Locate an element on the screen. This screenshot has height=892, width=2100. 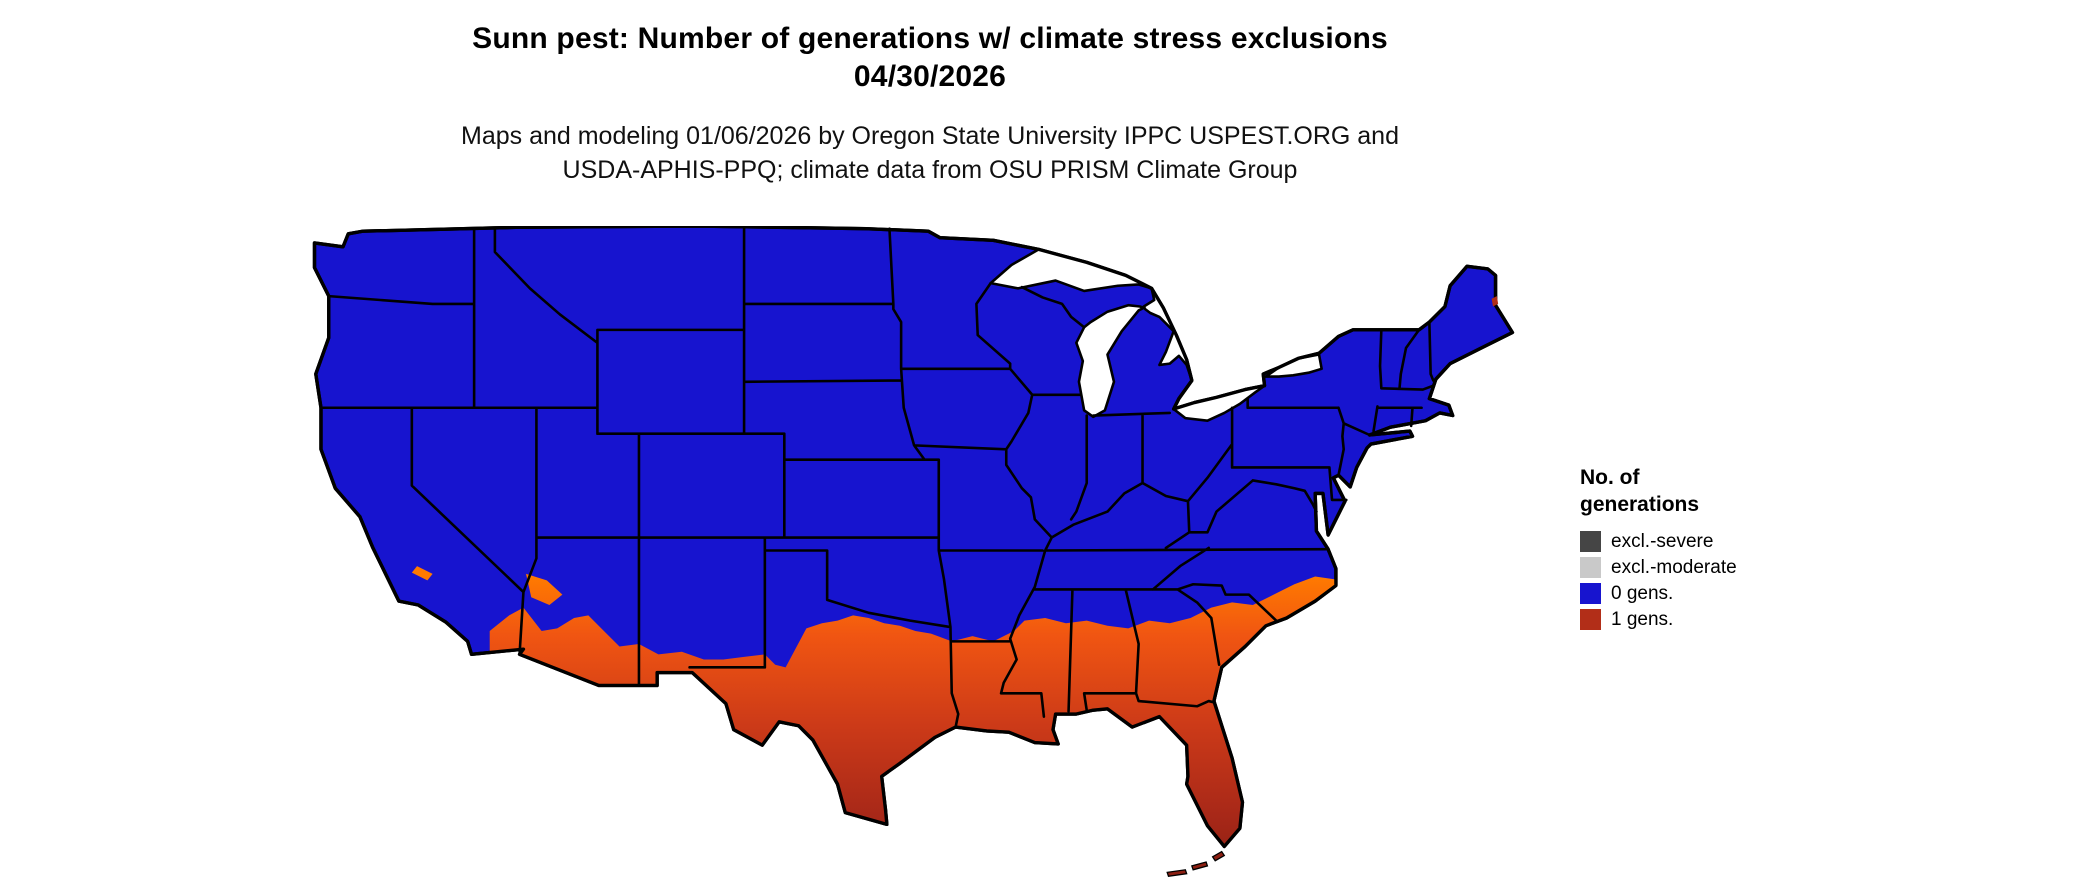
legend-title-line2: generations is located at coordinates (1640, 504).